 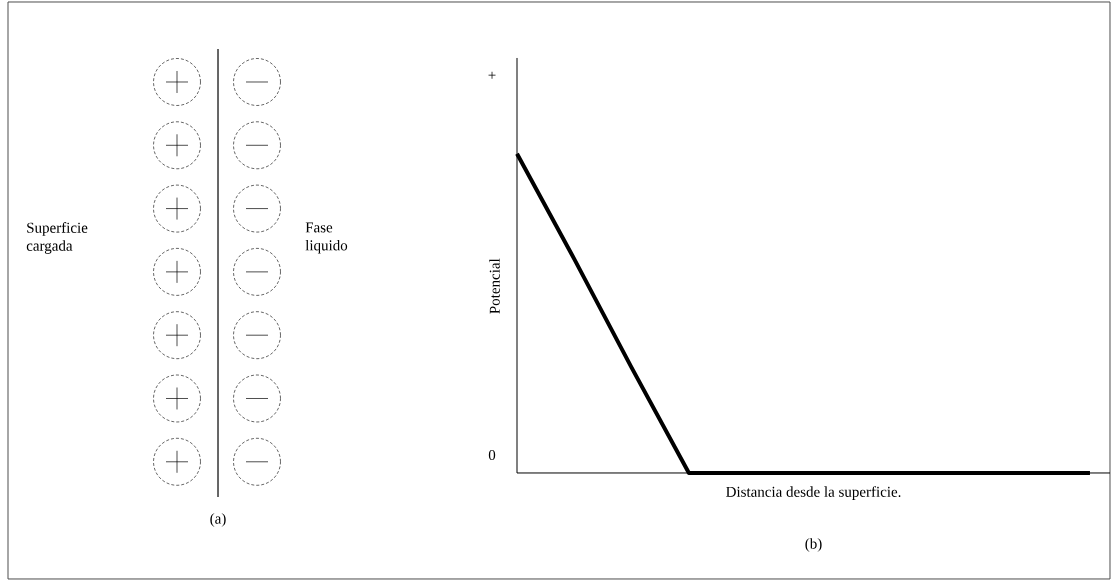 I want to click on text: Superficie cargada, so click(x=57, y=238).